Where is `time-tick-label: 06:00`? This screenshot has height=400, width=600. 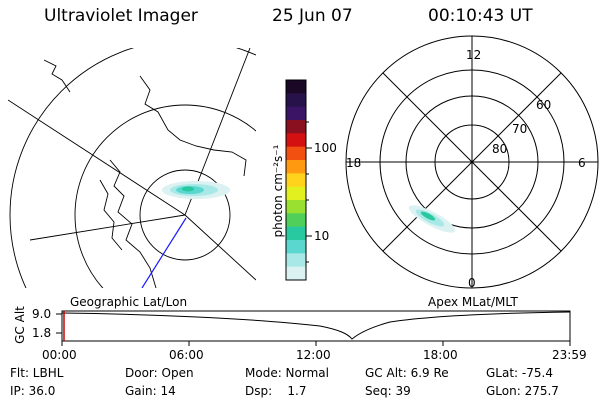 time-tick-label: 06:00 is located at coordinates (186, 355).